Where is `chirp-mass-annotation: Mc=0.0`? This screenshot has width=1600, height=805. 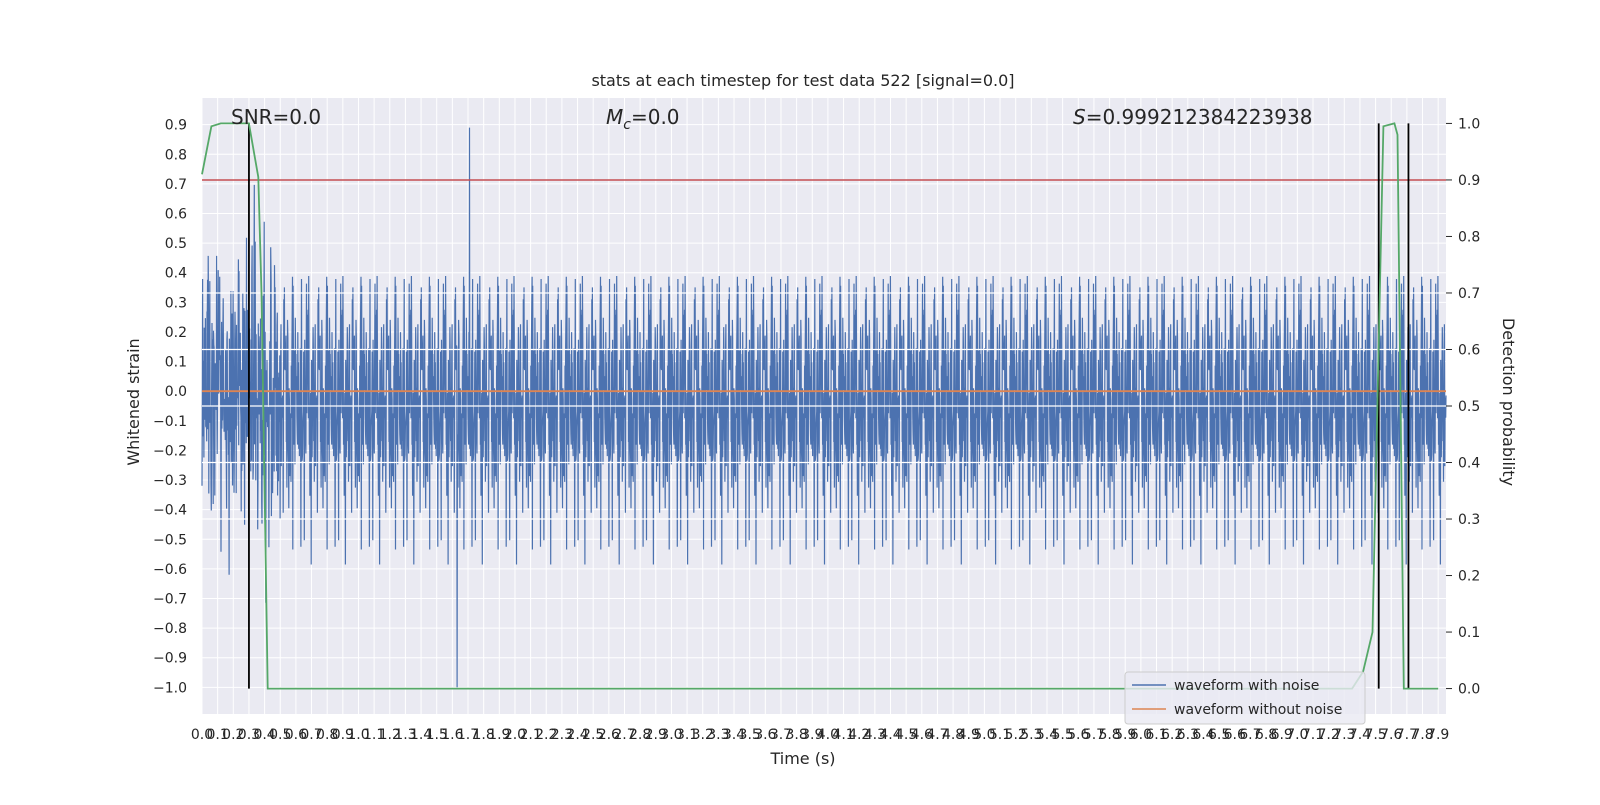 chirp-mass-annotation: Mc=0.0 is located at coordinates (643, 119).